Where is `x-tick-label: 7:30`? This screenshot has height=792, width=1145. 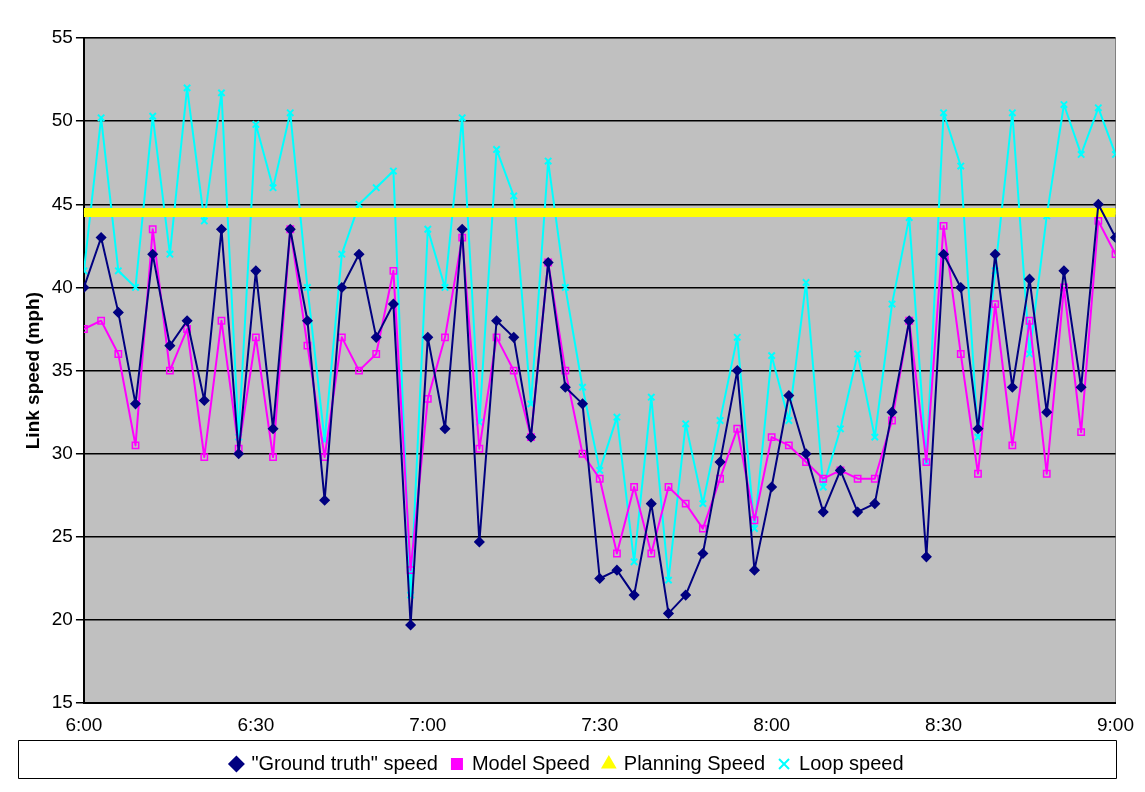
x-tick-label: 7:30 is located at coordinates (600, 724).